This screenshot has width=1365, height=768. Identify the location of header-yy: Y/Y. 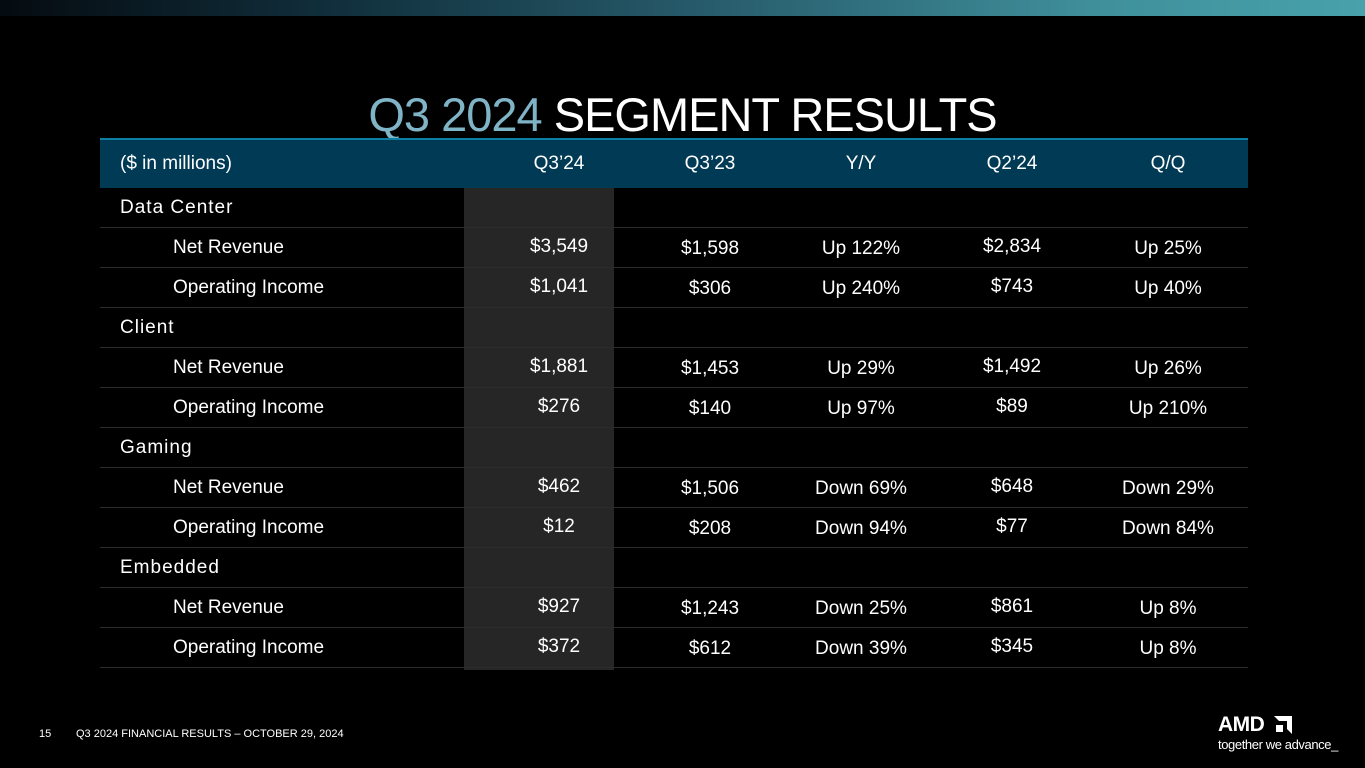
(861, 163).